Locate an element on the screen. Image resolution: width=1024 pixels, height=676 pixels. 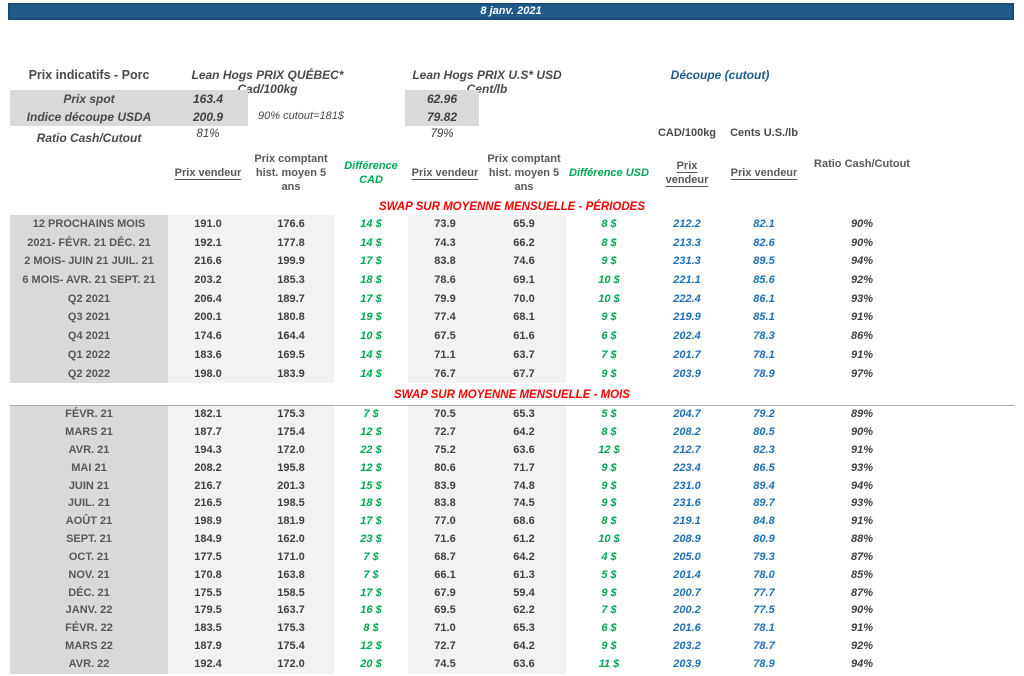
cell-prix-comptant-usd: 61.3 is located at coordinates (524, 575).